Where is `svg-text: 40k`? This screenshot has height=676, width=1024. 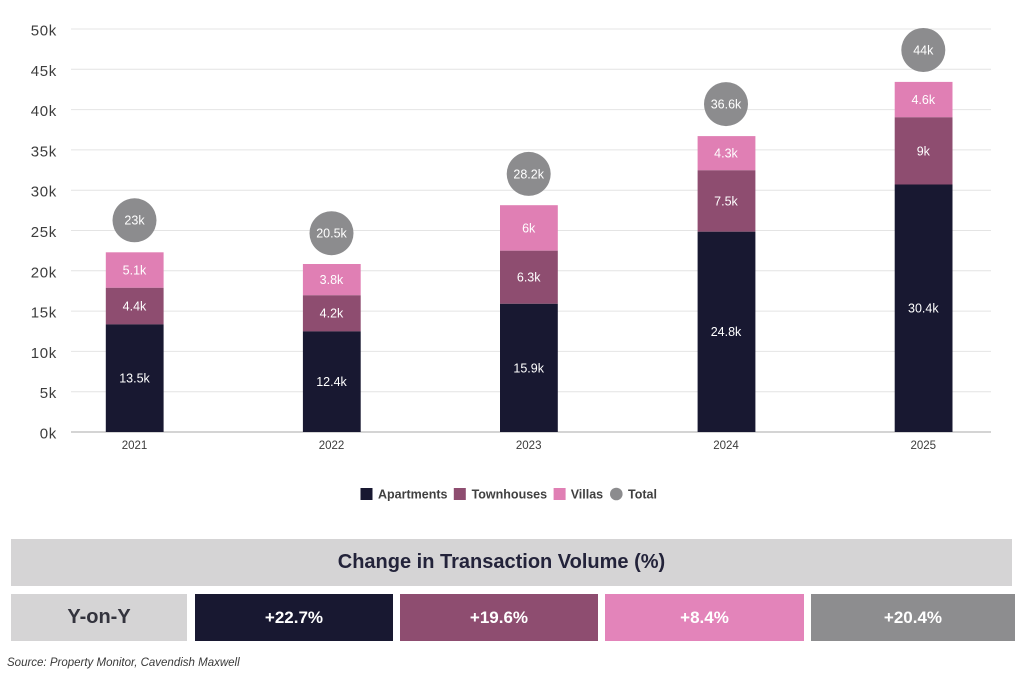
svg-text: 40k is located at coordinates (44, 111).